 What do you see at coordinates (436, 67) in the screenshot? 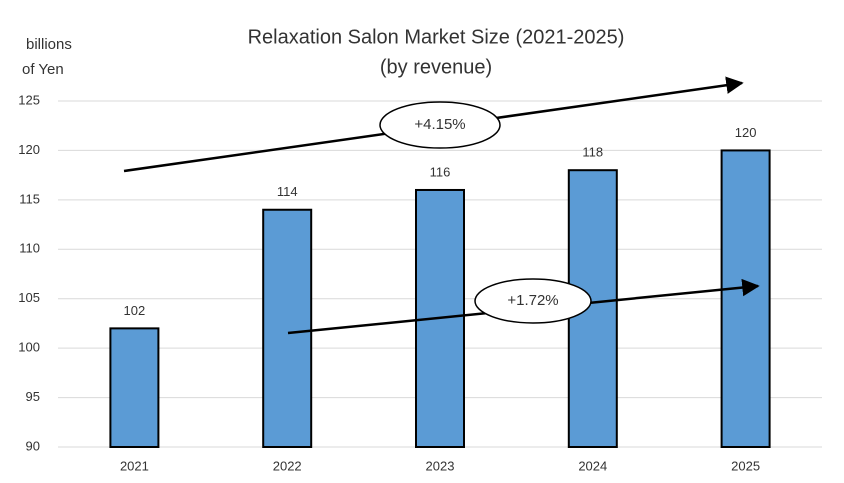
I see `chart-subtitle: (by revenue)` at bounding box center [436, 67].